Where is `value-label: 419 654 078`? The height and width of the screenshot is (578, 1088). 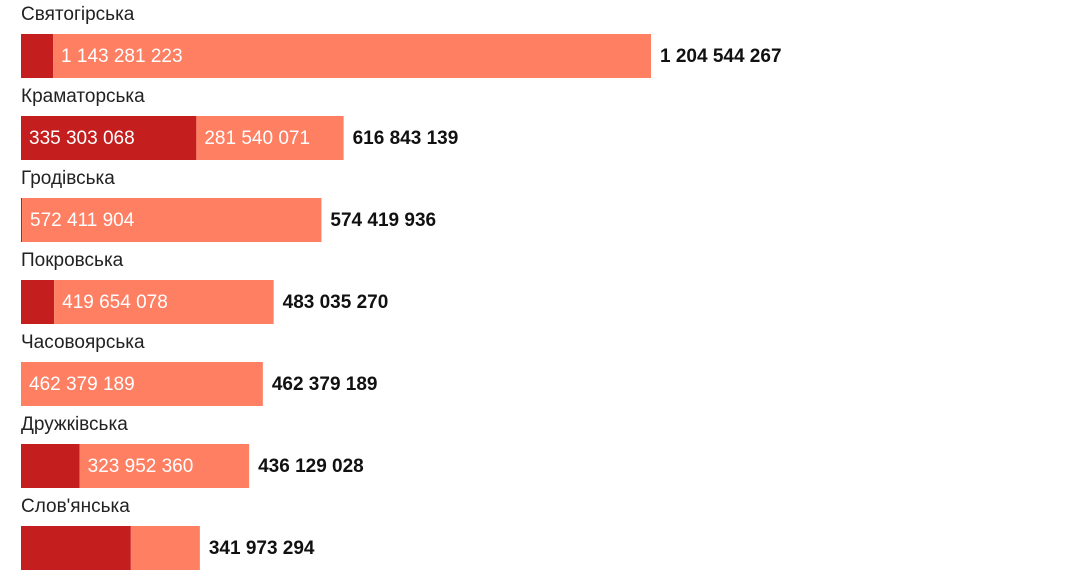 value-label: 419 654 078 is located at coordinates (115, 302).